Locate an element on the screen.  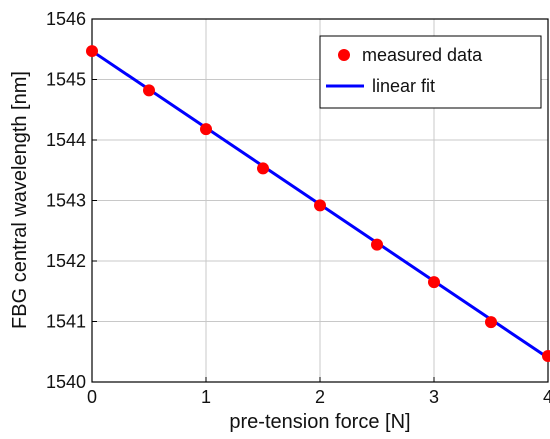
x-tick-label: 1 is located at coordinates (206, 397).